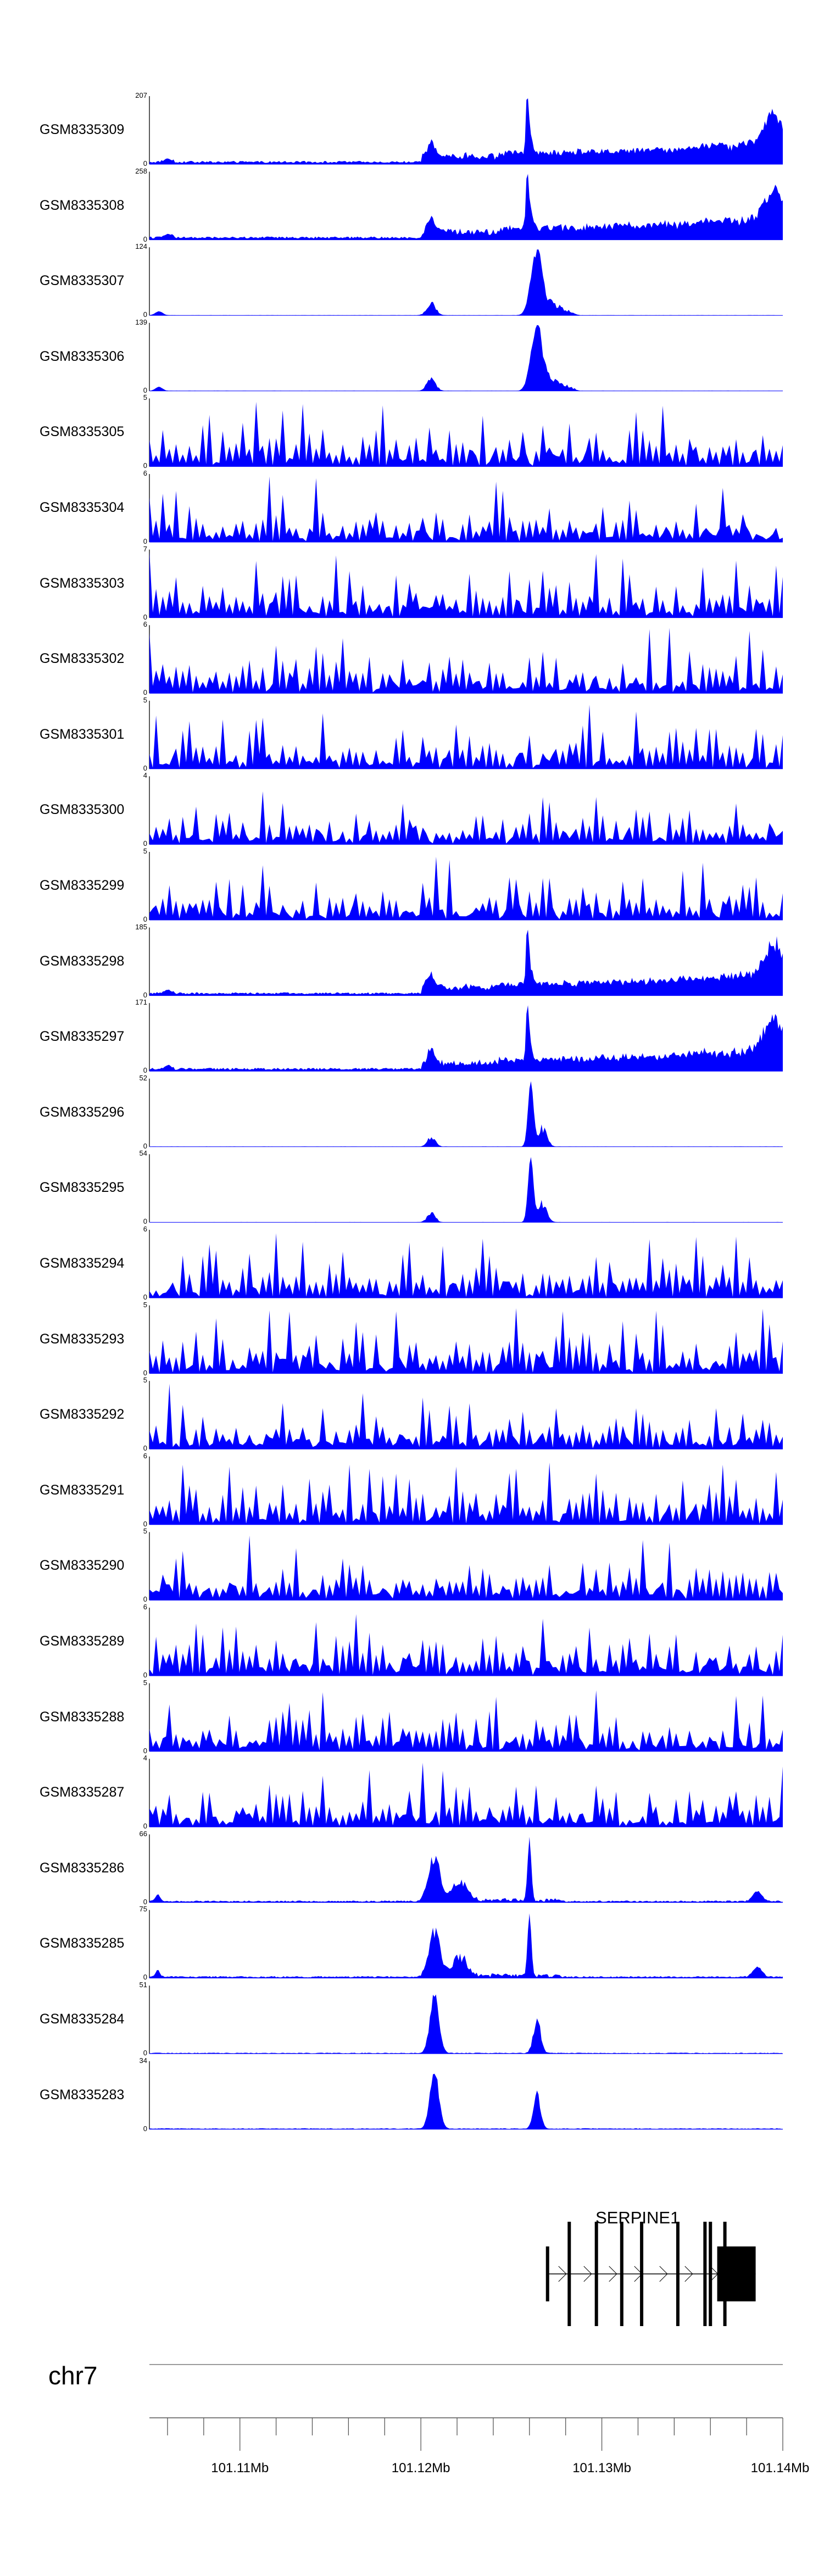 The height and width of the screenshot is (2576, 824). I want to click on y-max-tick-label: 52, so click(143, 1077).